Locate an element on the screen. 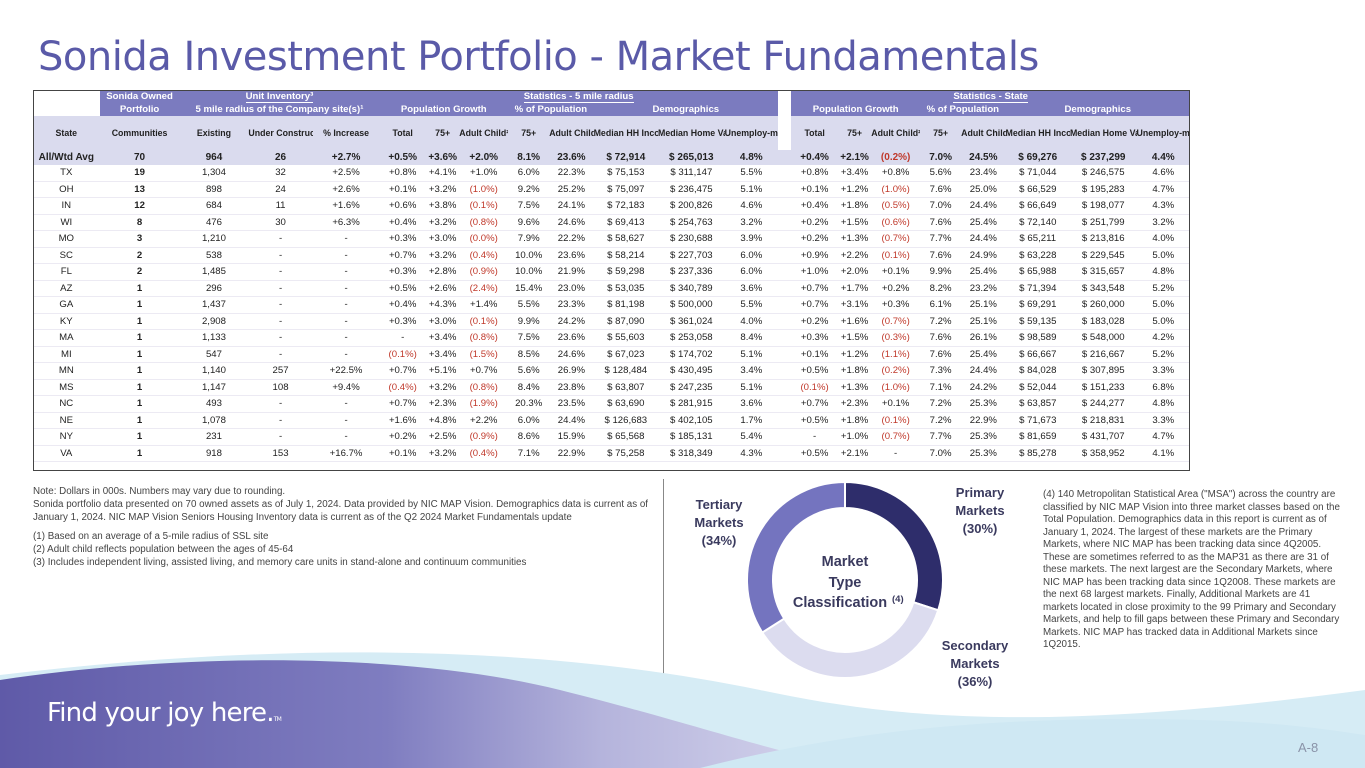 The width and height of the screenshot is (1365, 768). table-cell: +5.1% is located at coordinates (443, 371).